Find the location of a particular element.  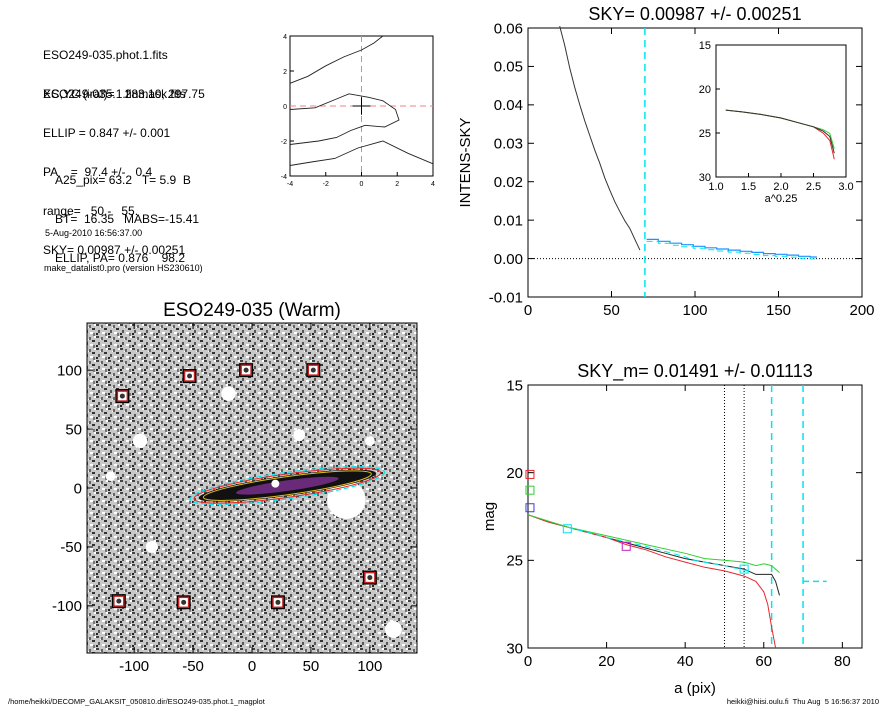

mag-y-tick-label: 30 is located at coordinates (514, 648).